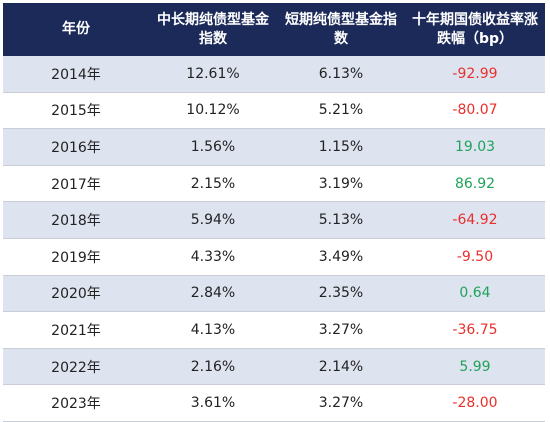  I want to click on cell-year: 2019年, so click(76, 257).